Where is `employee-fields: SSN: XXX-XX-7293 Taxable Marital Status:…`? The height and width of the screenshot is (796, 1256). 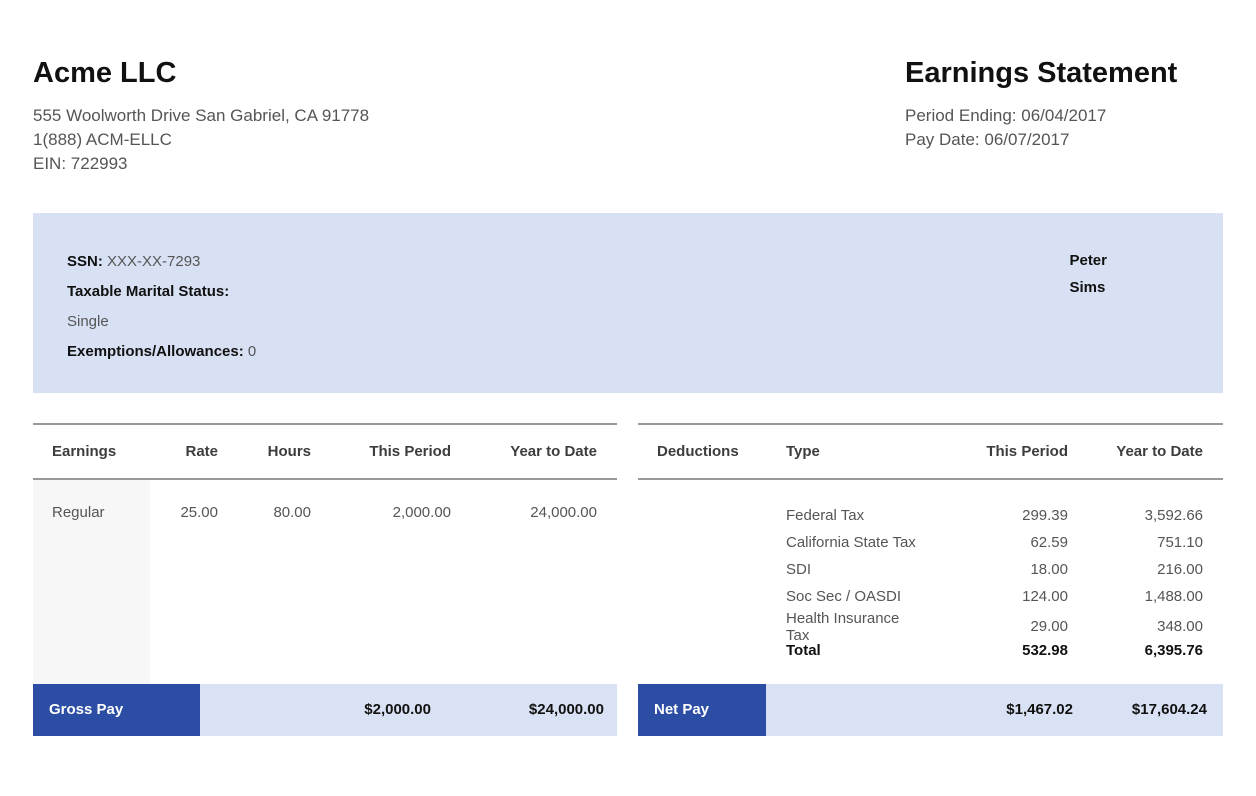
employee-fields: SSN: XXX-XX-7293 Taxable Marital Status:… is located at coordinates (161, 320).